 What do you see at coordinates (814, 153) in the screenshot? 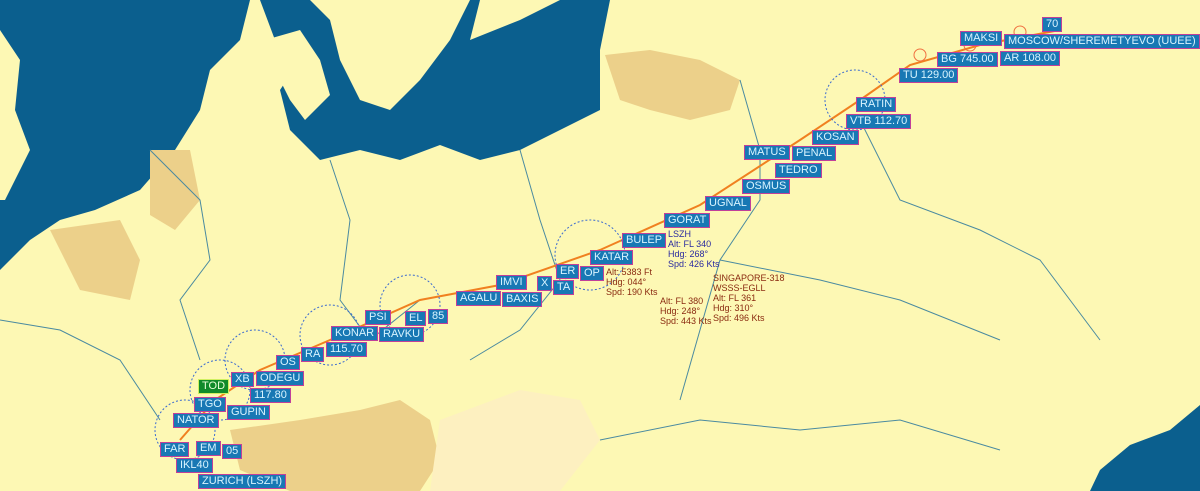
I see `waypoint-label: PENAL` at bounding box center [814, 153].